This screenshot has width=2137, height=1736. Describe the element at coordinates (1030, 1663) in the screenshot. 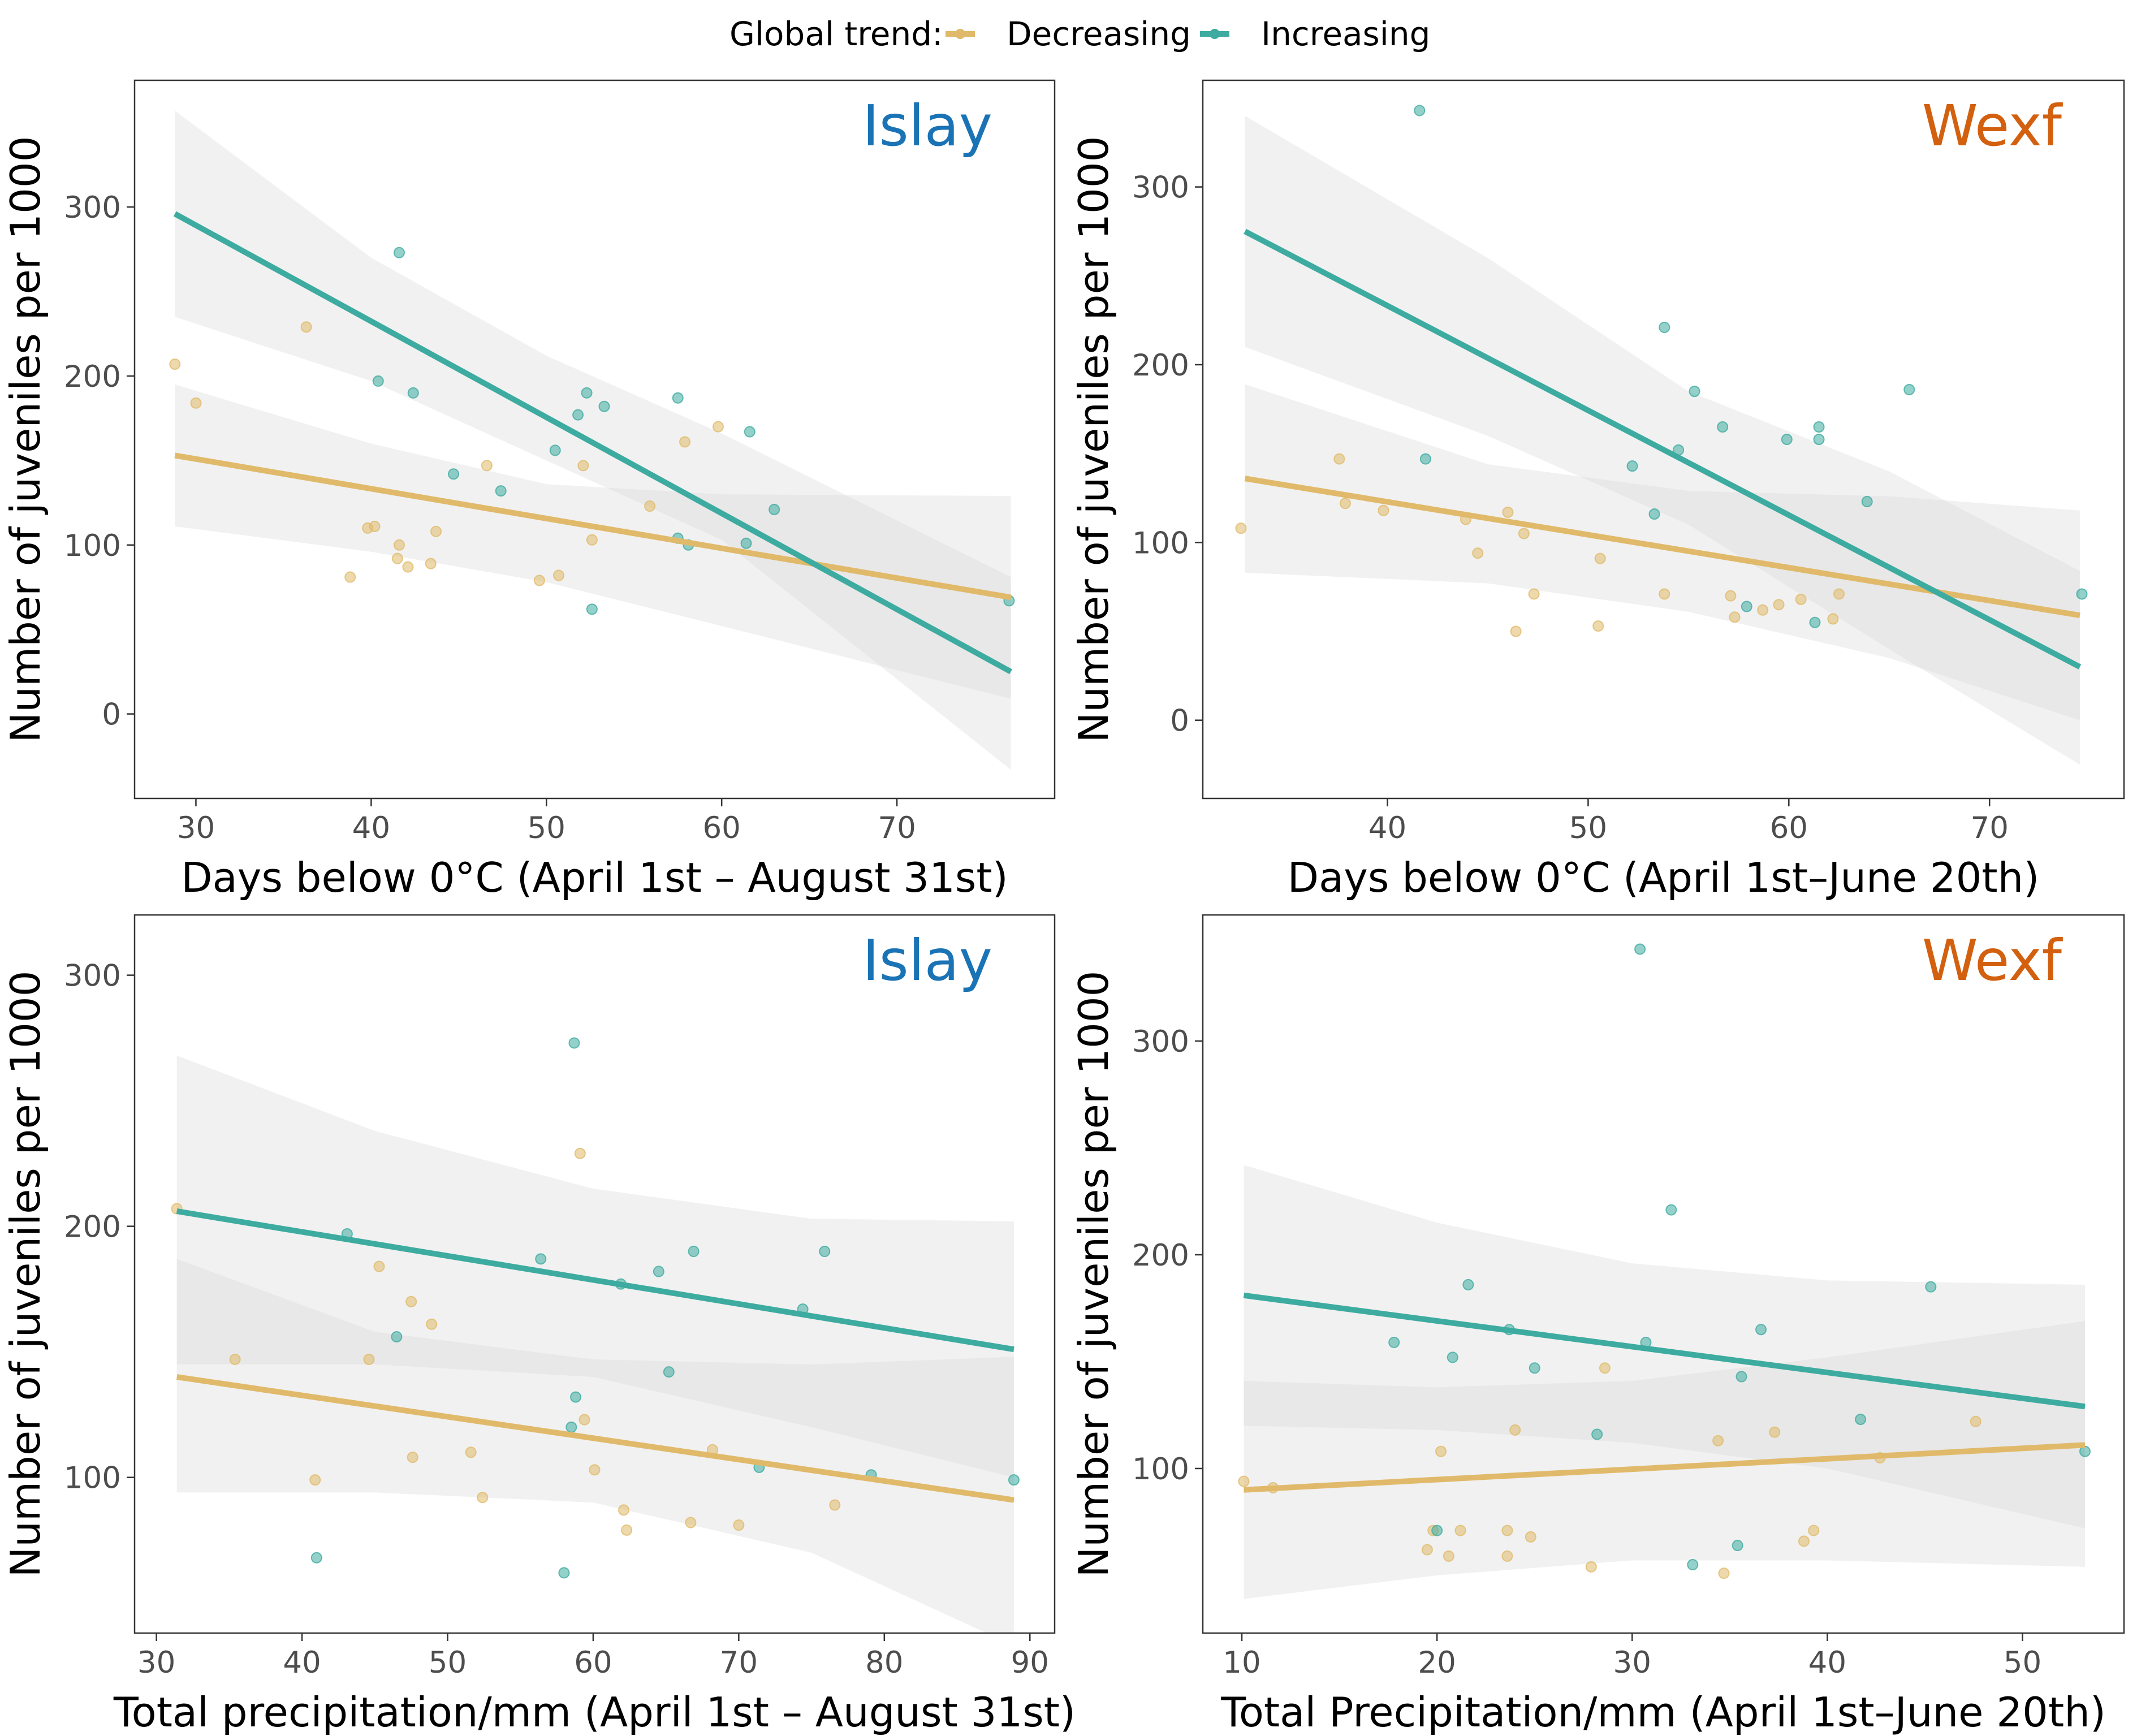

I see `x-tick-label: 90` at that location.